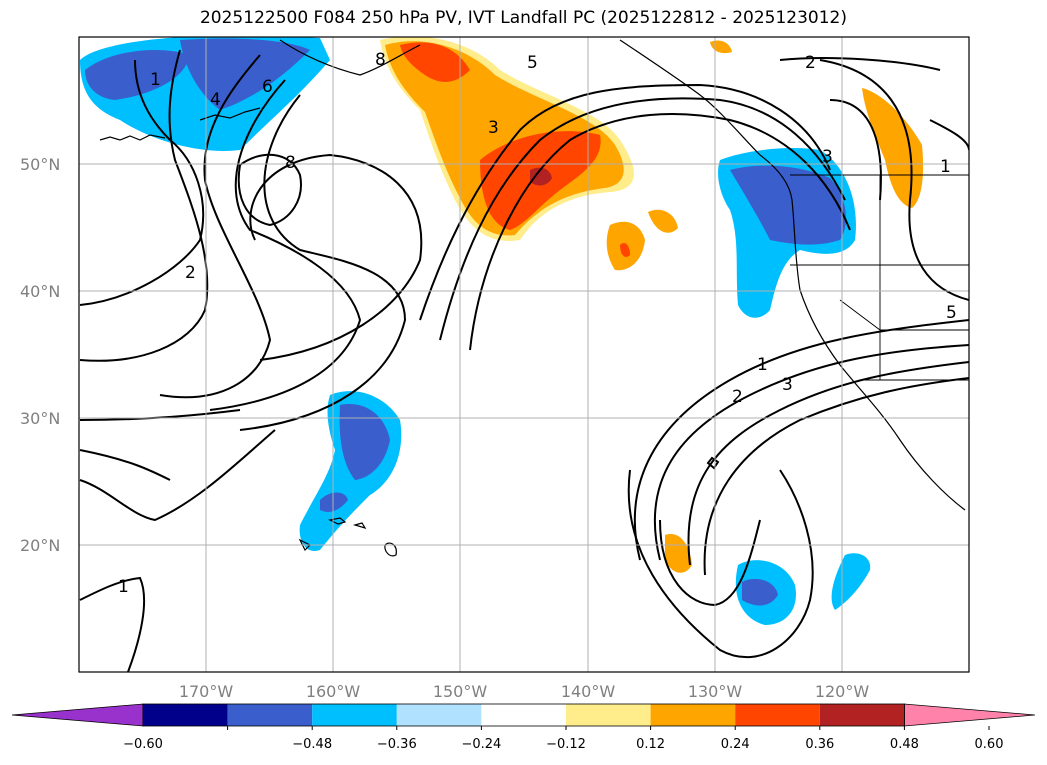 The height and width of the screenshot is (765, 1047). I want to click on colorbar-extend-low, so click(77, 715).